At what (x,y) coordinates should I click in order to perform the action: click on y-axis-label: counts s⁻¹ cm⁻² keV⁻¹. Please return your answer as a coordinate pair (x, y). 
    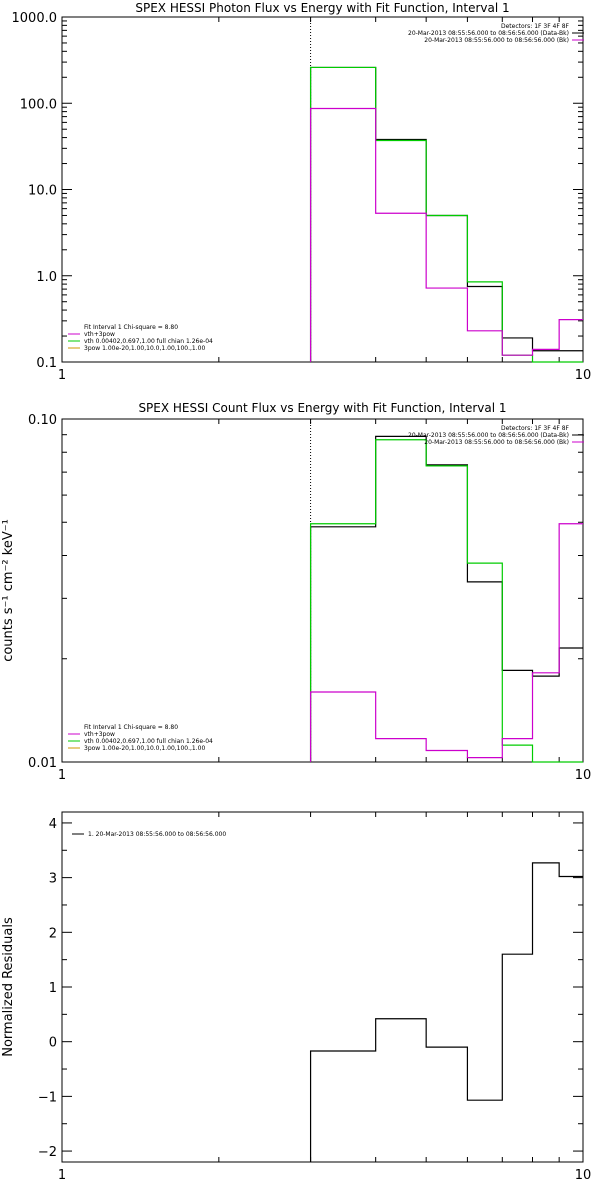
    Looking at the image, I should click on (8, 590).